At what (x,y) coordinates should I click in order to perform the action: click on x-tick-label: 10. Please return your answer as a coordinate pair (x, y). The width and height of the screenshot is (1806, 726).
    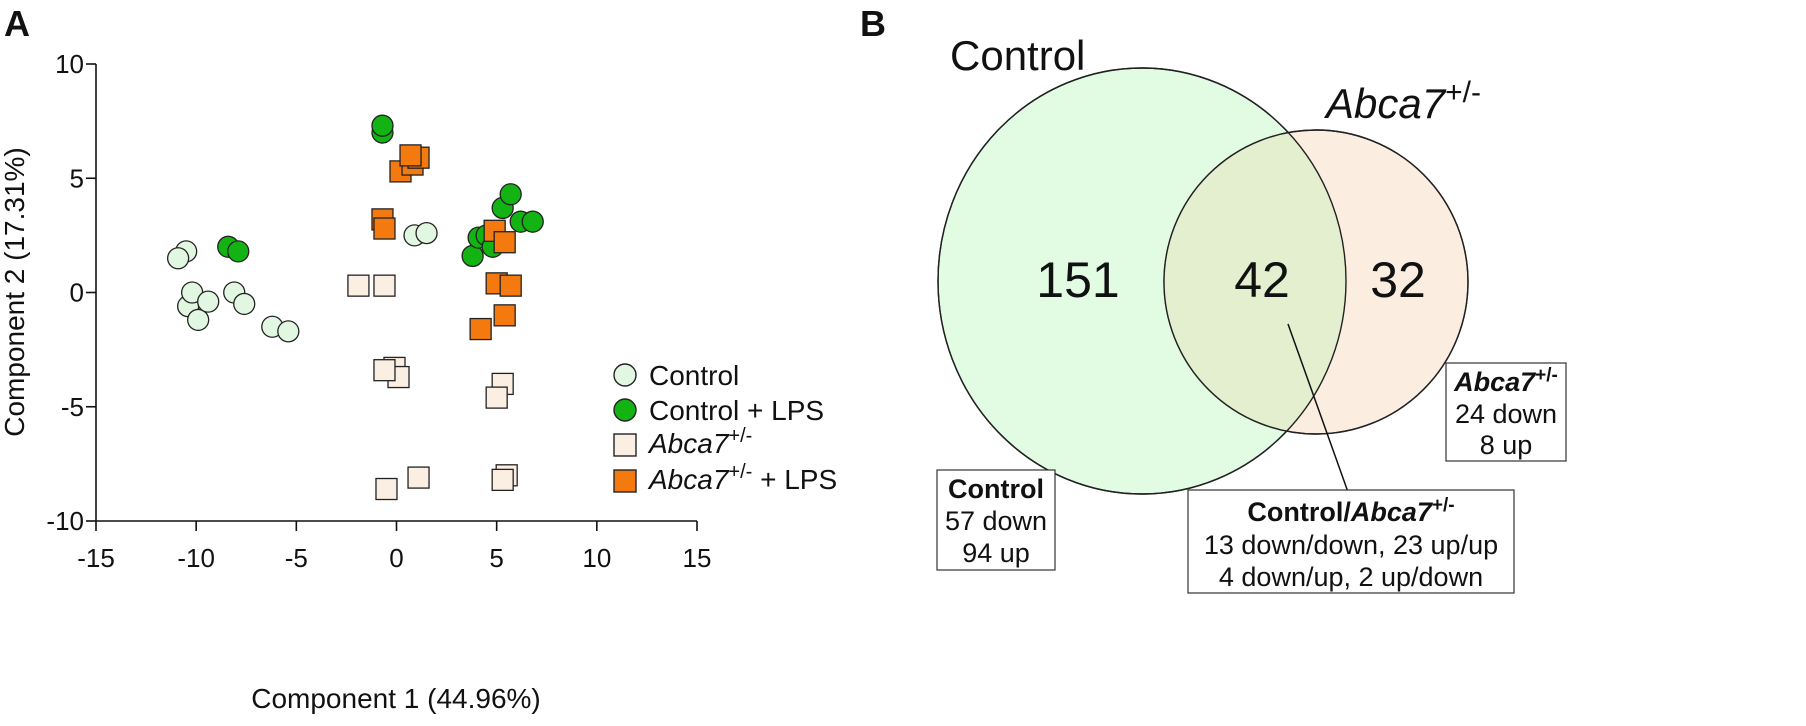
    Looking at the image, I should click on (596, 558).